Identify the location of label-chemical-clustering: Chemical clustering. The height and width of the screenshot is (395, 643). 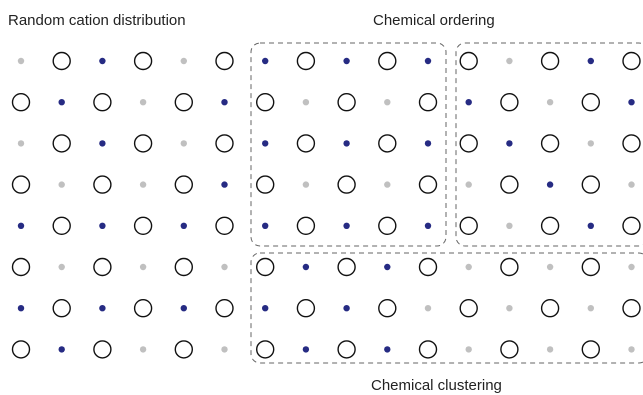
(436, 385).